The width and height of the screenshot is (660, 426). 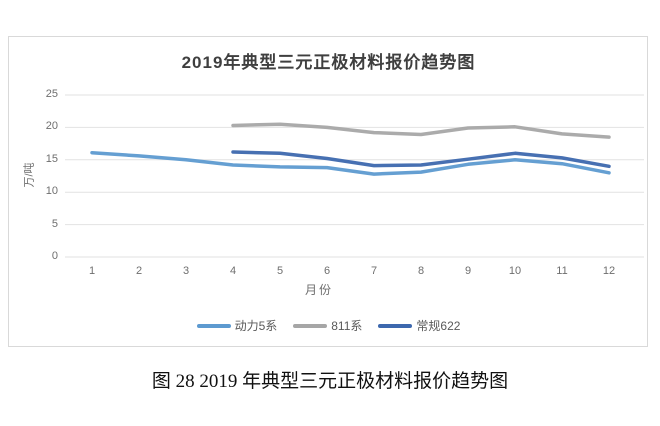 What do you see at coordinates (233, 271) in the screenshot?
I see `x-tick-label: 4` at bounding box center [233, 271].